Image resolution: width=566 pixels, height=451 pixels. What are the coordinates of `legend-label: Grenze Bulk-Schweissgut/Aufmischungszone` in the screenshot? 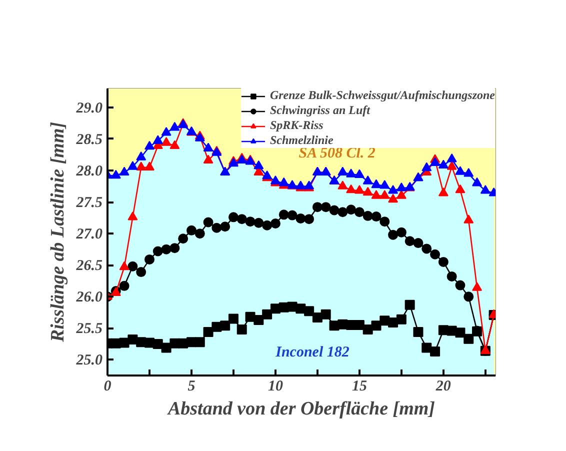 It's located at (382, 95).